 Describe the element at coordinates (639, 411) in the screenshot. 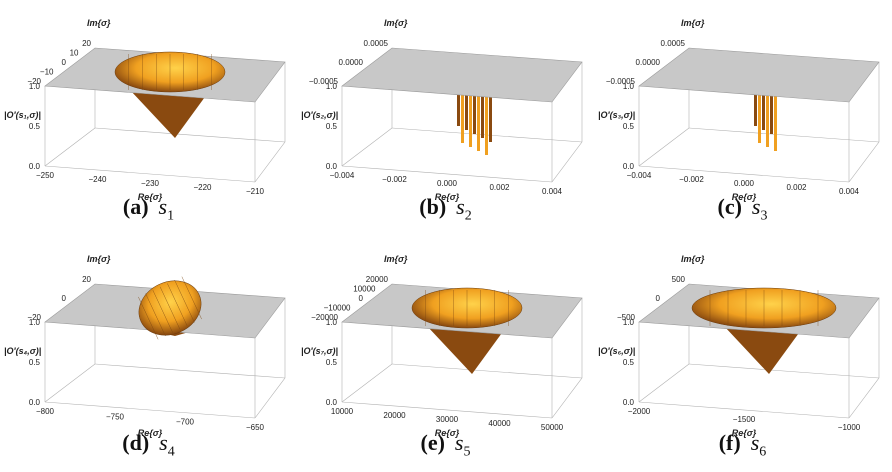

I see `re-tick-label: −2000` at that location.